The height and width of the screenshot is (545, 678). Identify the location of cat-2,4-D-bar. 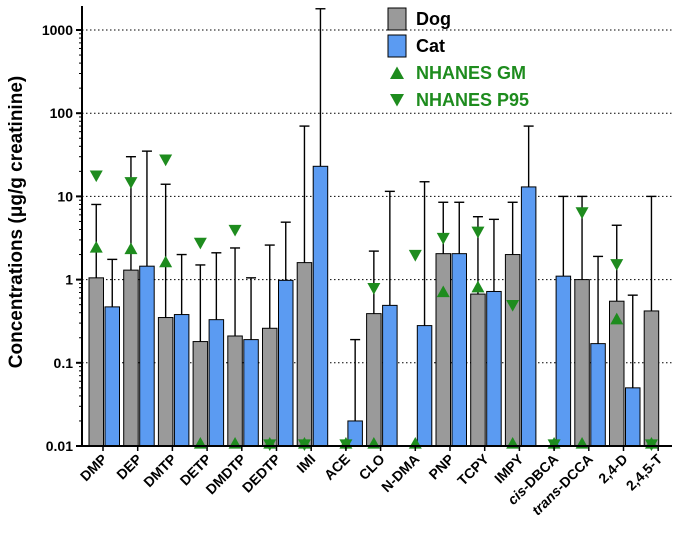
(633, 417).